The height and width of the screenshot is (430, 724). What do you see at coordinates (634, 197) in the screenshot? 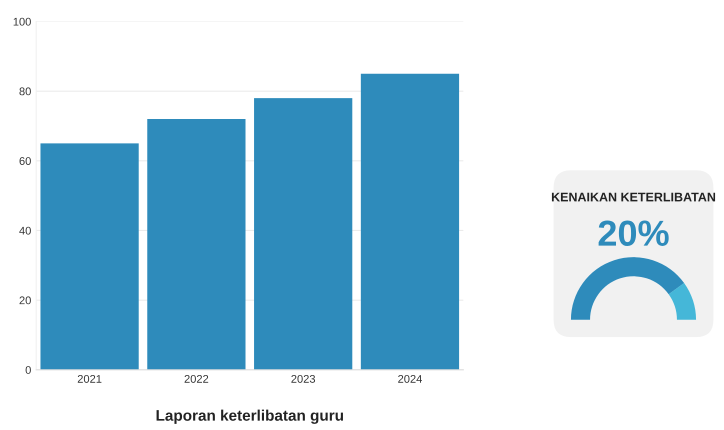
I see `chart-title: KENAIKAN KETERLIBATAN` at bounding box center [634, 197].